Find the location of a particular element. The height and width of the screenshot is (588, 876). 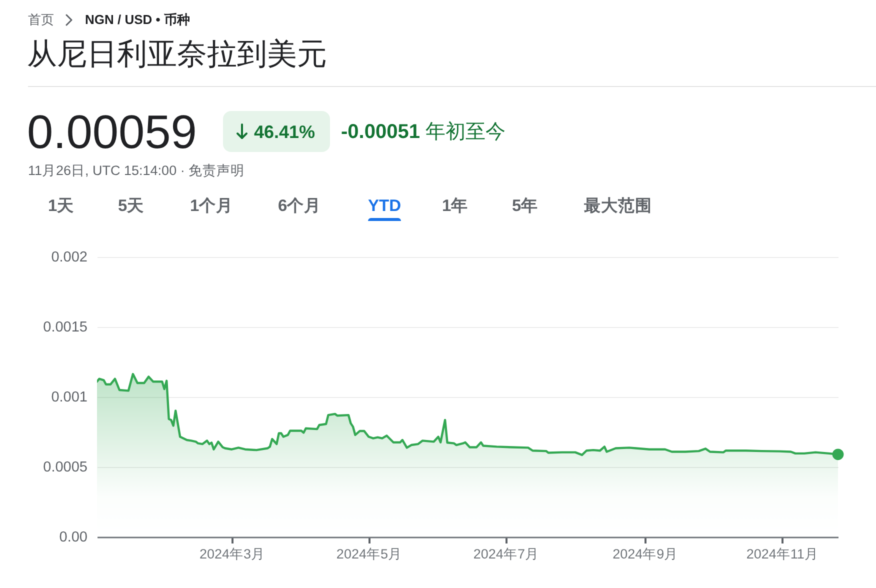

text: 1天 is located at coordinates (61, 206).